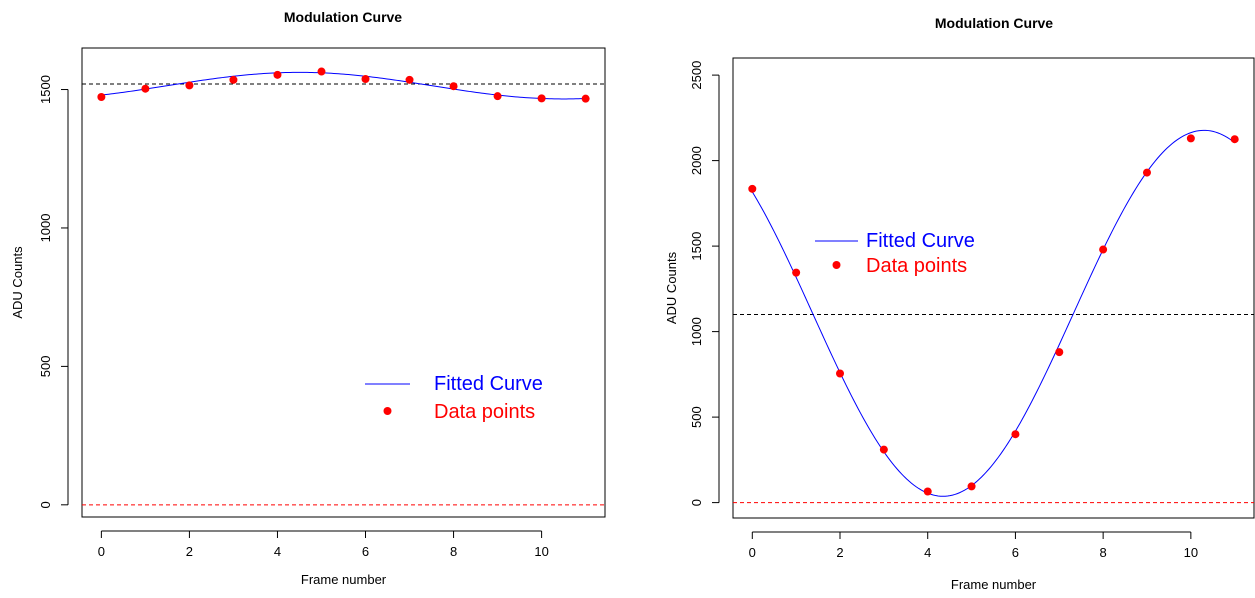 The width and height of the screenshot is (1255, 598). Describe the element at coordinates (696, 160) in the screenshot. I see `y-tick-label: 2000` at that location.